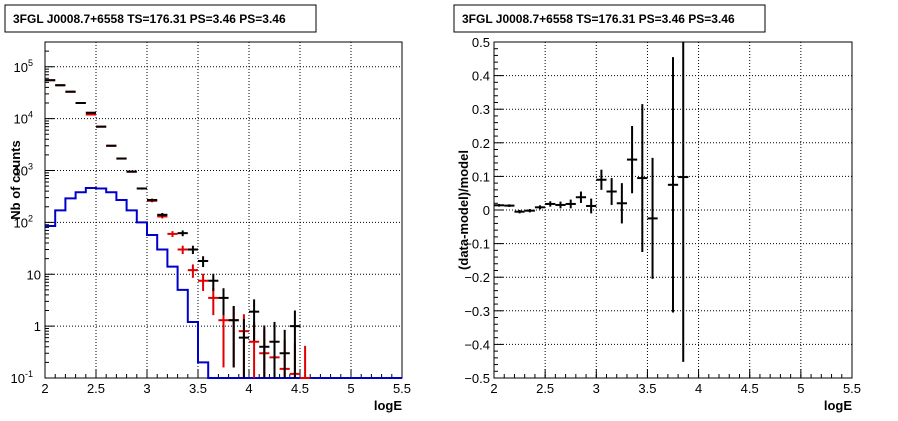  What do you see at coordinates (477, 277) in the screenshot?
I see `right-y-tick-label: −0.2` at bounding box center [477, 277].